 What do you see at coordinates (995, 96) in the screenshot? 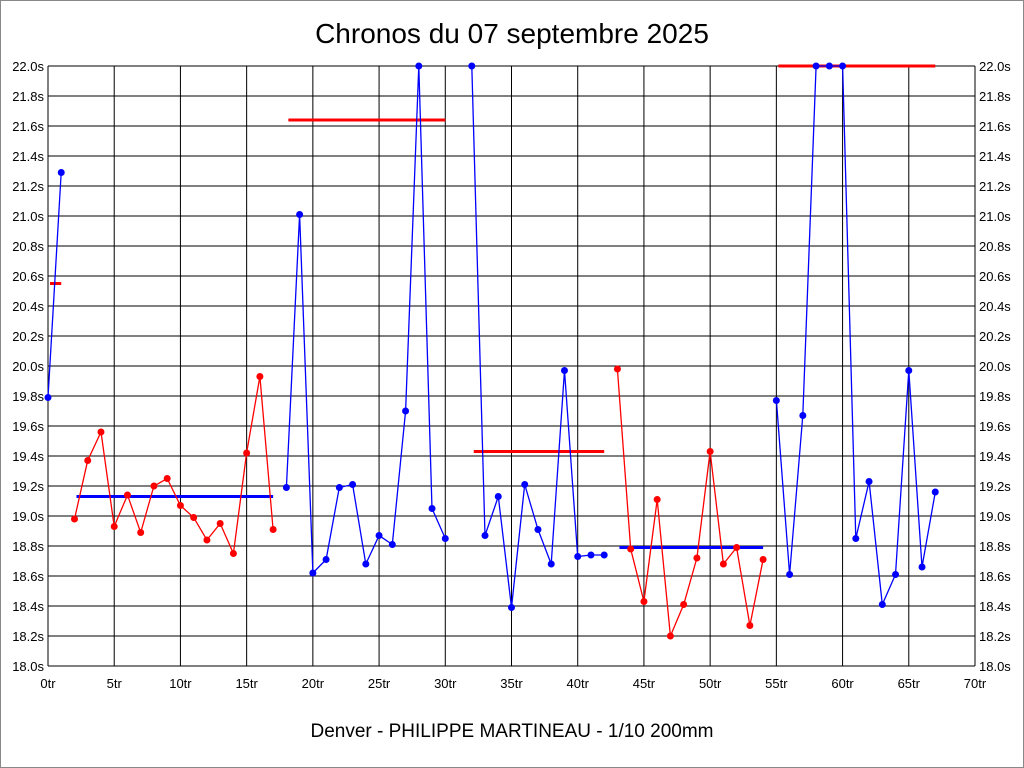
I see `y-tick-label-right: 21.8s` at bounding box center [995, 96].